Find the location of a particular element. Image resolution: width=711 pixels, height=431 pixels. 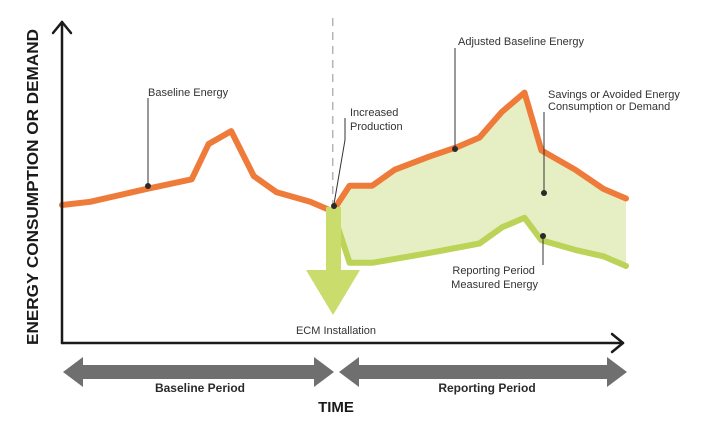

adjusted-baseline-label: Adjusted Baseline Energy is located at coordinates (521, 42).